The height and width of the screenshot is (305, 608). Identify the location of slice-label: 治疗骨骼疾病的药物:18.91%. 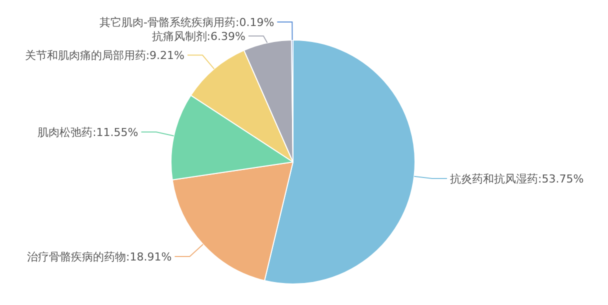
(99, 257).